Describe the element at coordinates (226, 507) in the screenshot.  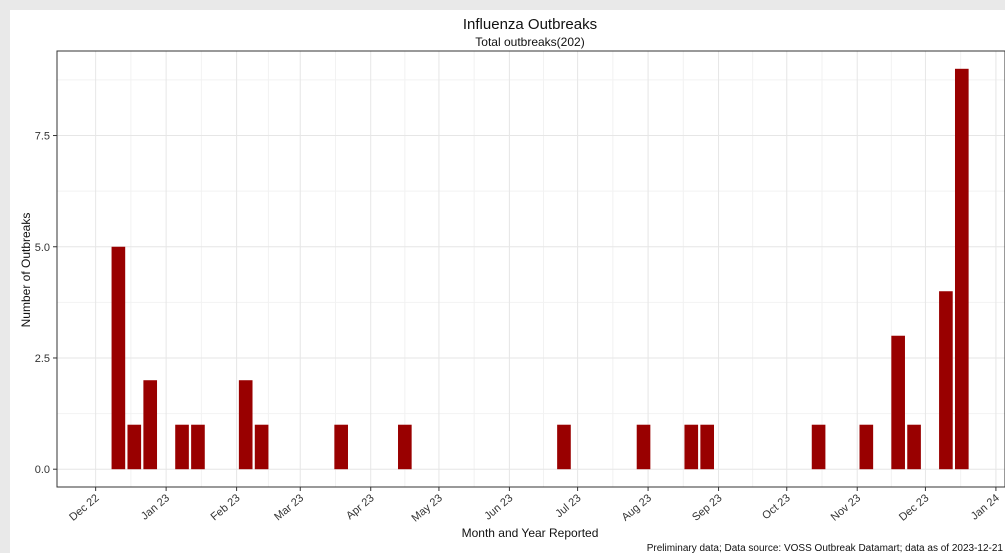
I see `x-tick-label: Feb 23` at that location.